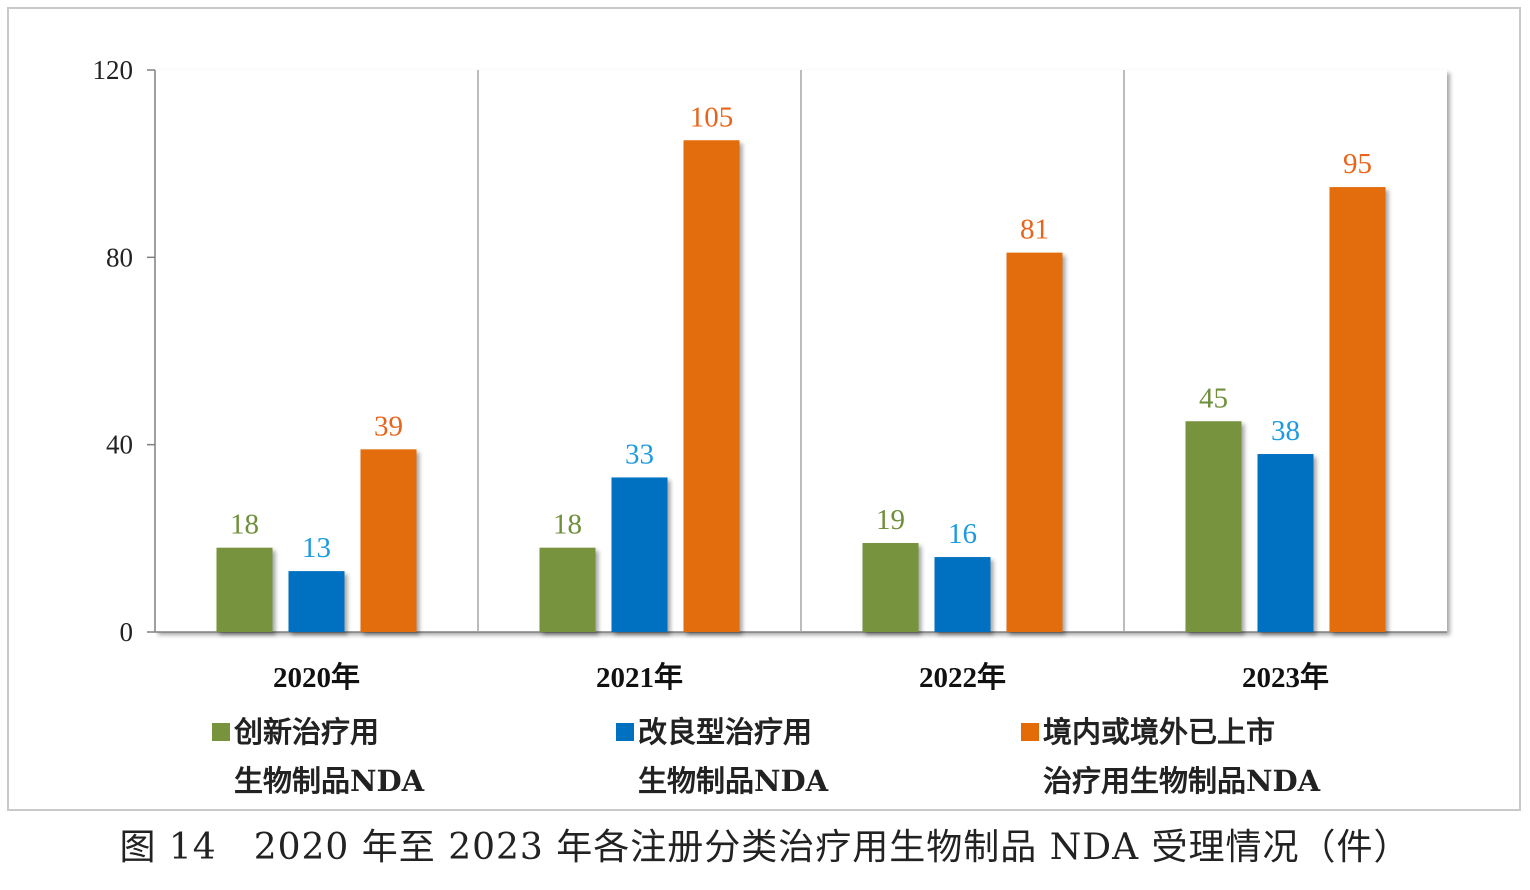 This screenshot has height=890, width=1530. What do you see at coordinates (962, 534) in the screenshot?
I see `data-label: 16` at bounding box center [962, 534].